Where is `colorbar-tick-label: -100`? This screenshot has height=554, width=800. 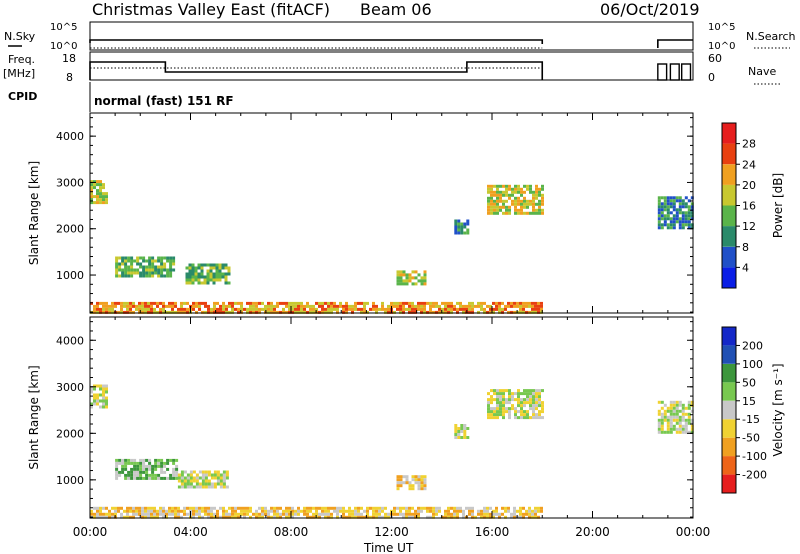 colorbar-tick-label: -100 is located at coordinates (754, 456).